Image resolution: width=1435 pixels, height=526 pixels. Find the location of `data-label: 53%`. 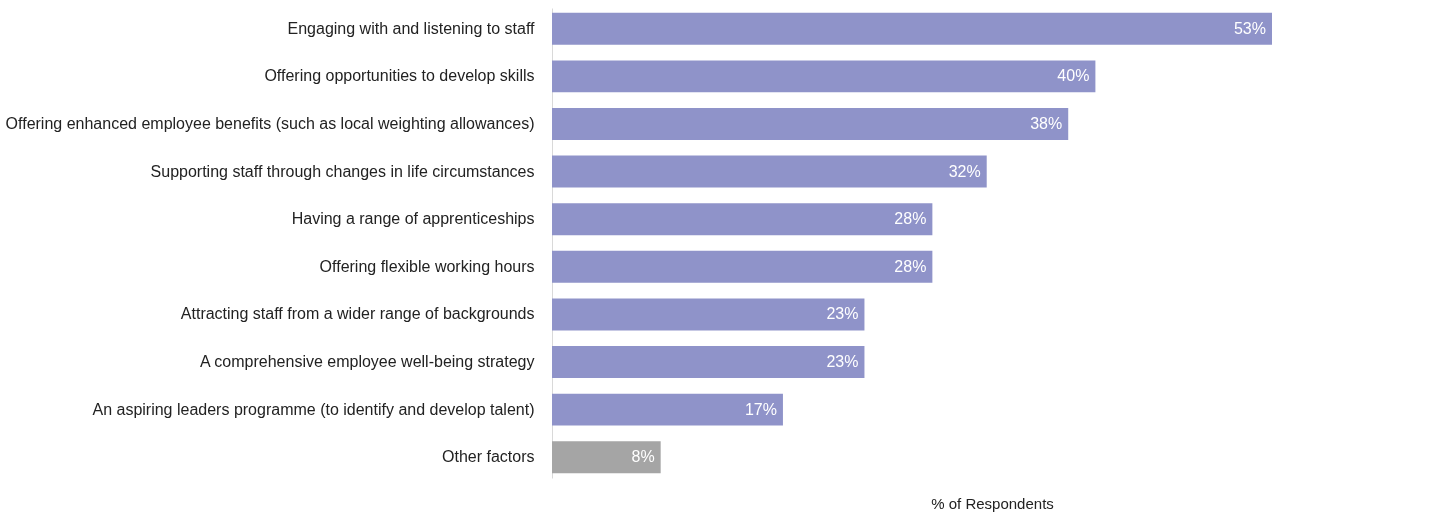

data-label: 53% is located at coordinates (1249, 28).